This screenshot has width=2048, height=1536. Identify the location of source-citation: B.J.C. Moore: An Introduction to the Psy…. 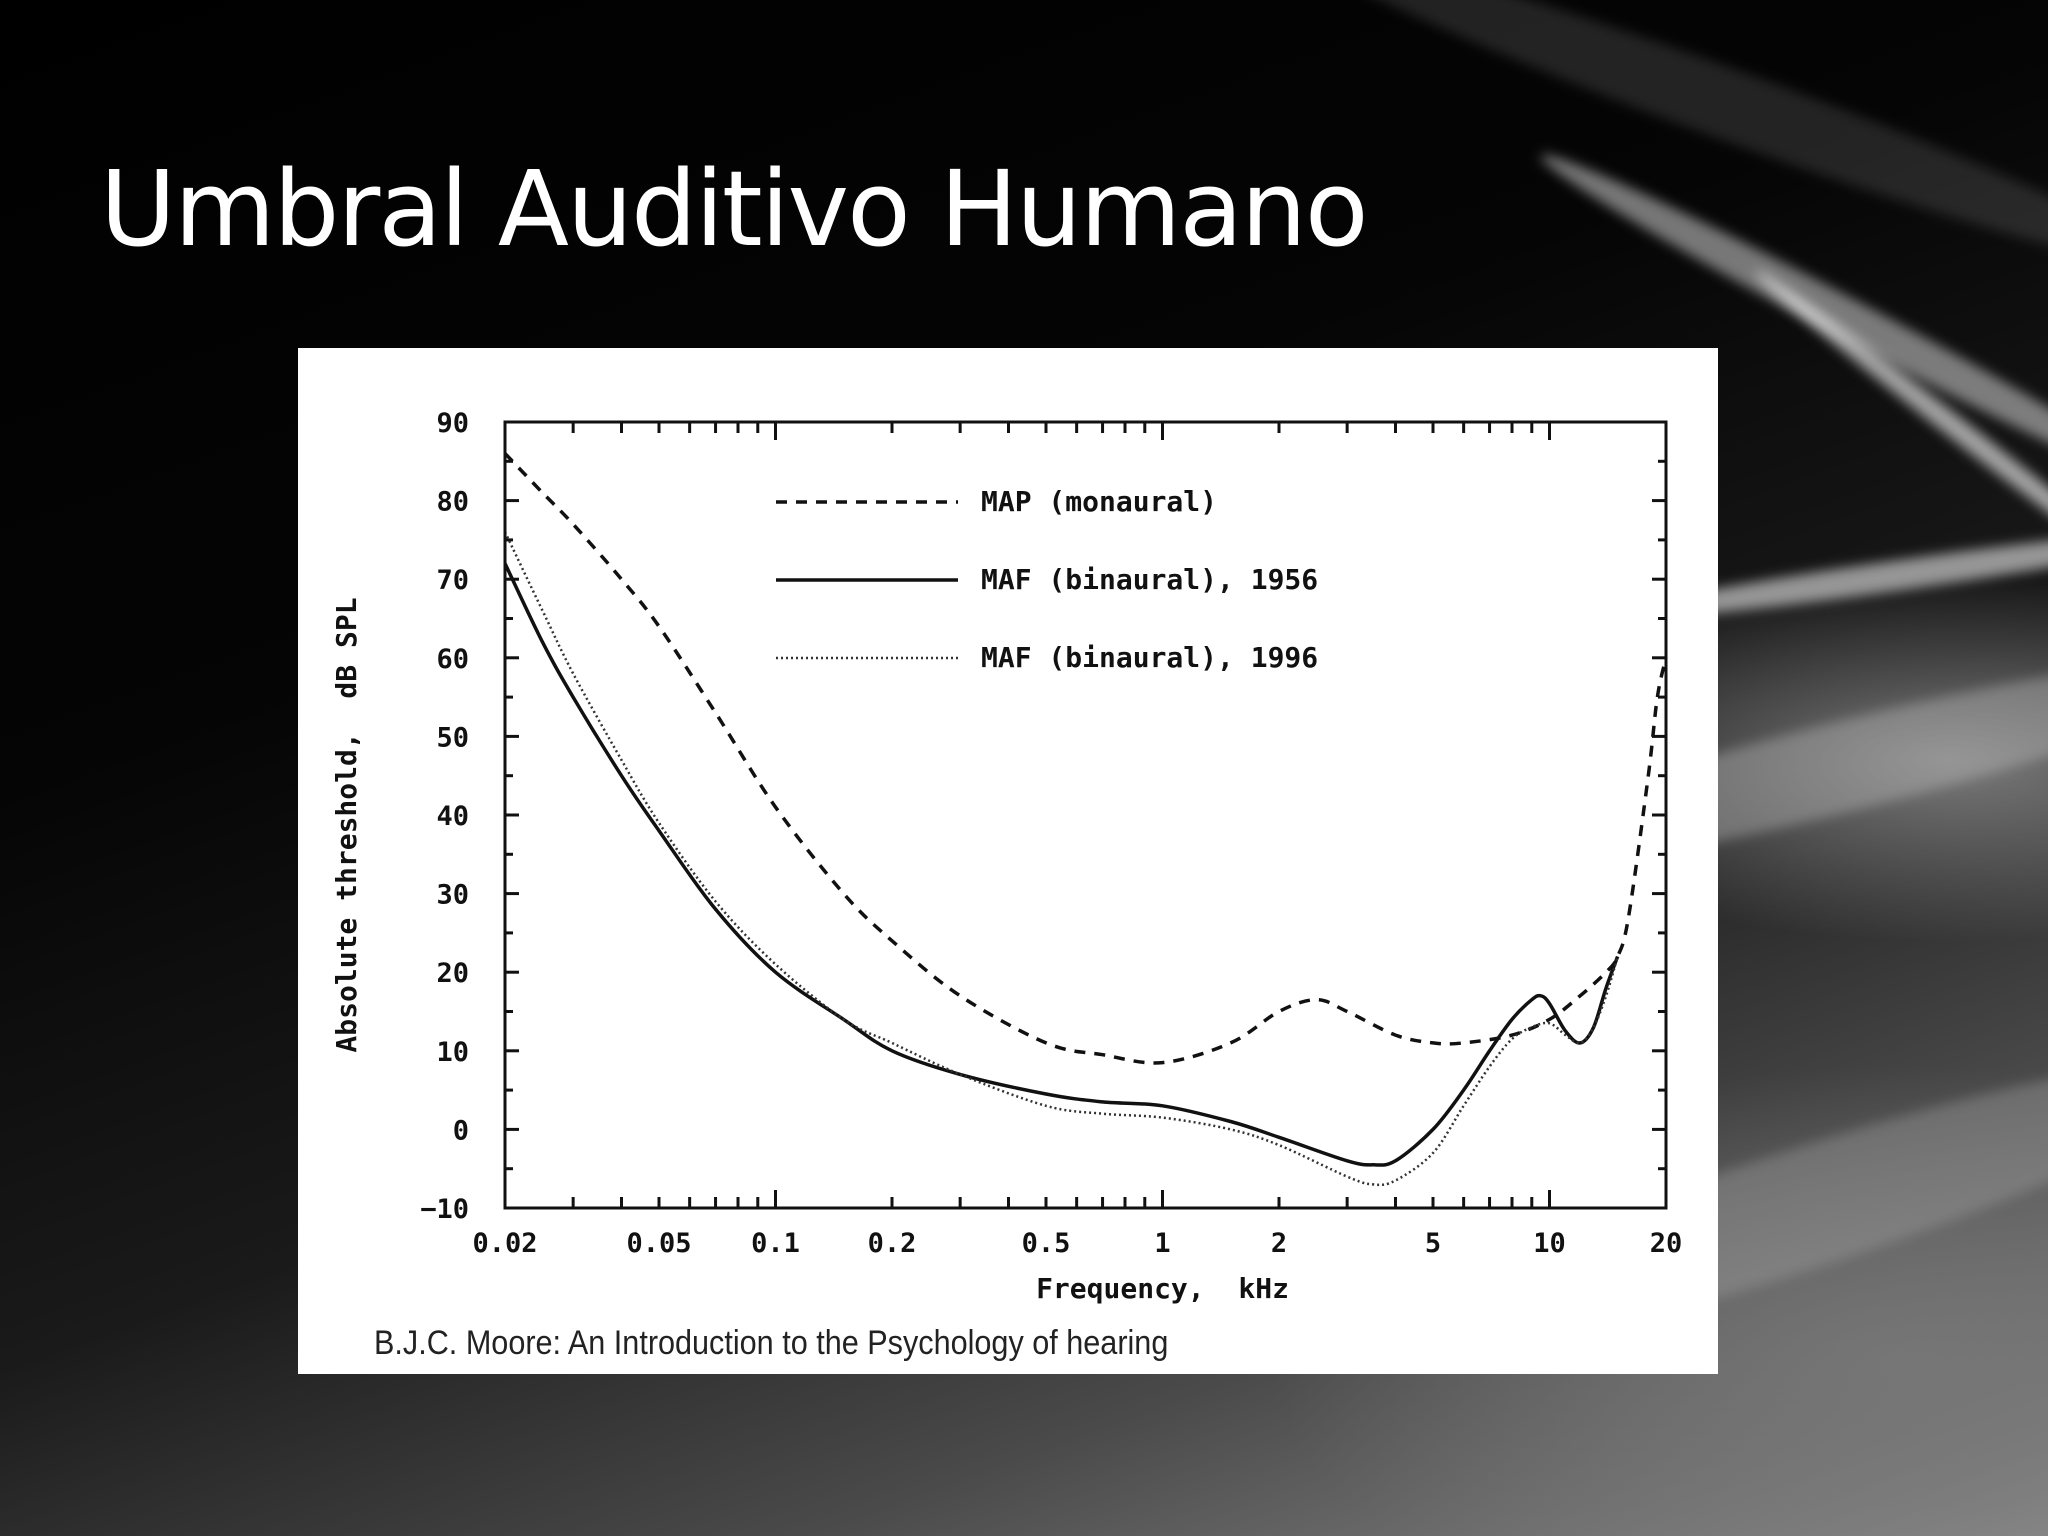
(771, 1343).